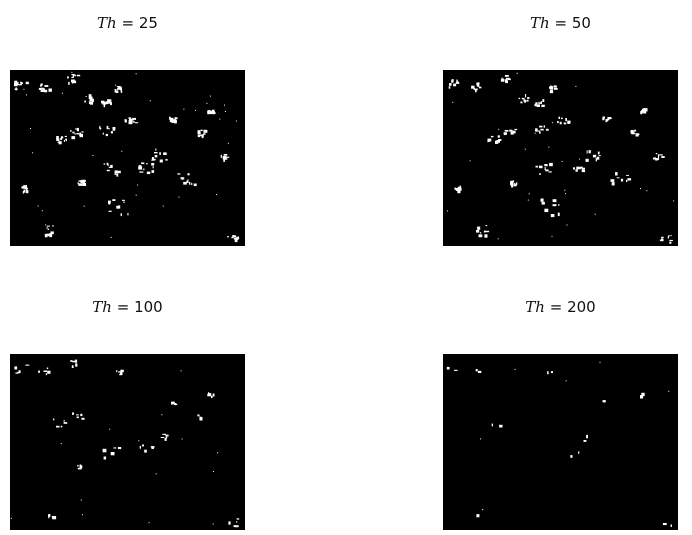  I want to click on panel-caption: Th = 50, so click(560, 23).